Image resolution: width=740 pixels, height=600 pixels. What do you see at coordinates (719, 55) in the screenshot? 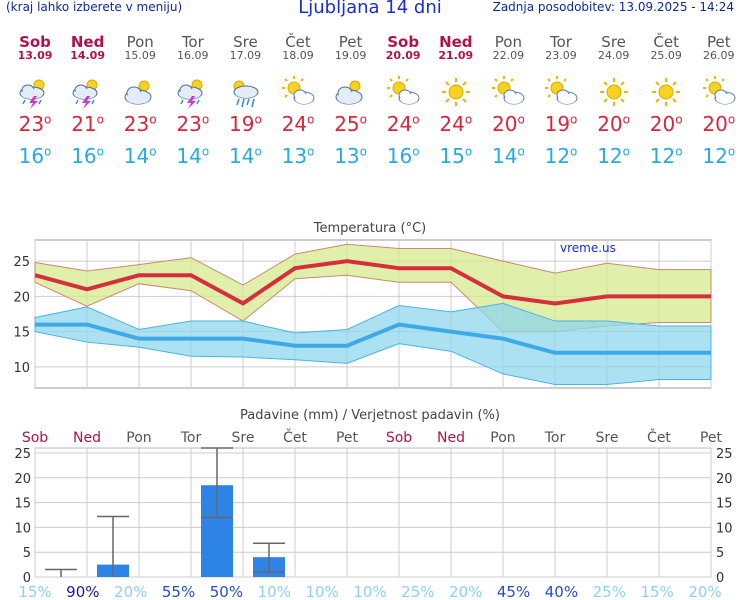
I see `day-date: 26.09` at bounding box center [719, 55].